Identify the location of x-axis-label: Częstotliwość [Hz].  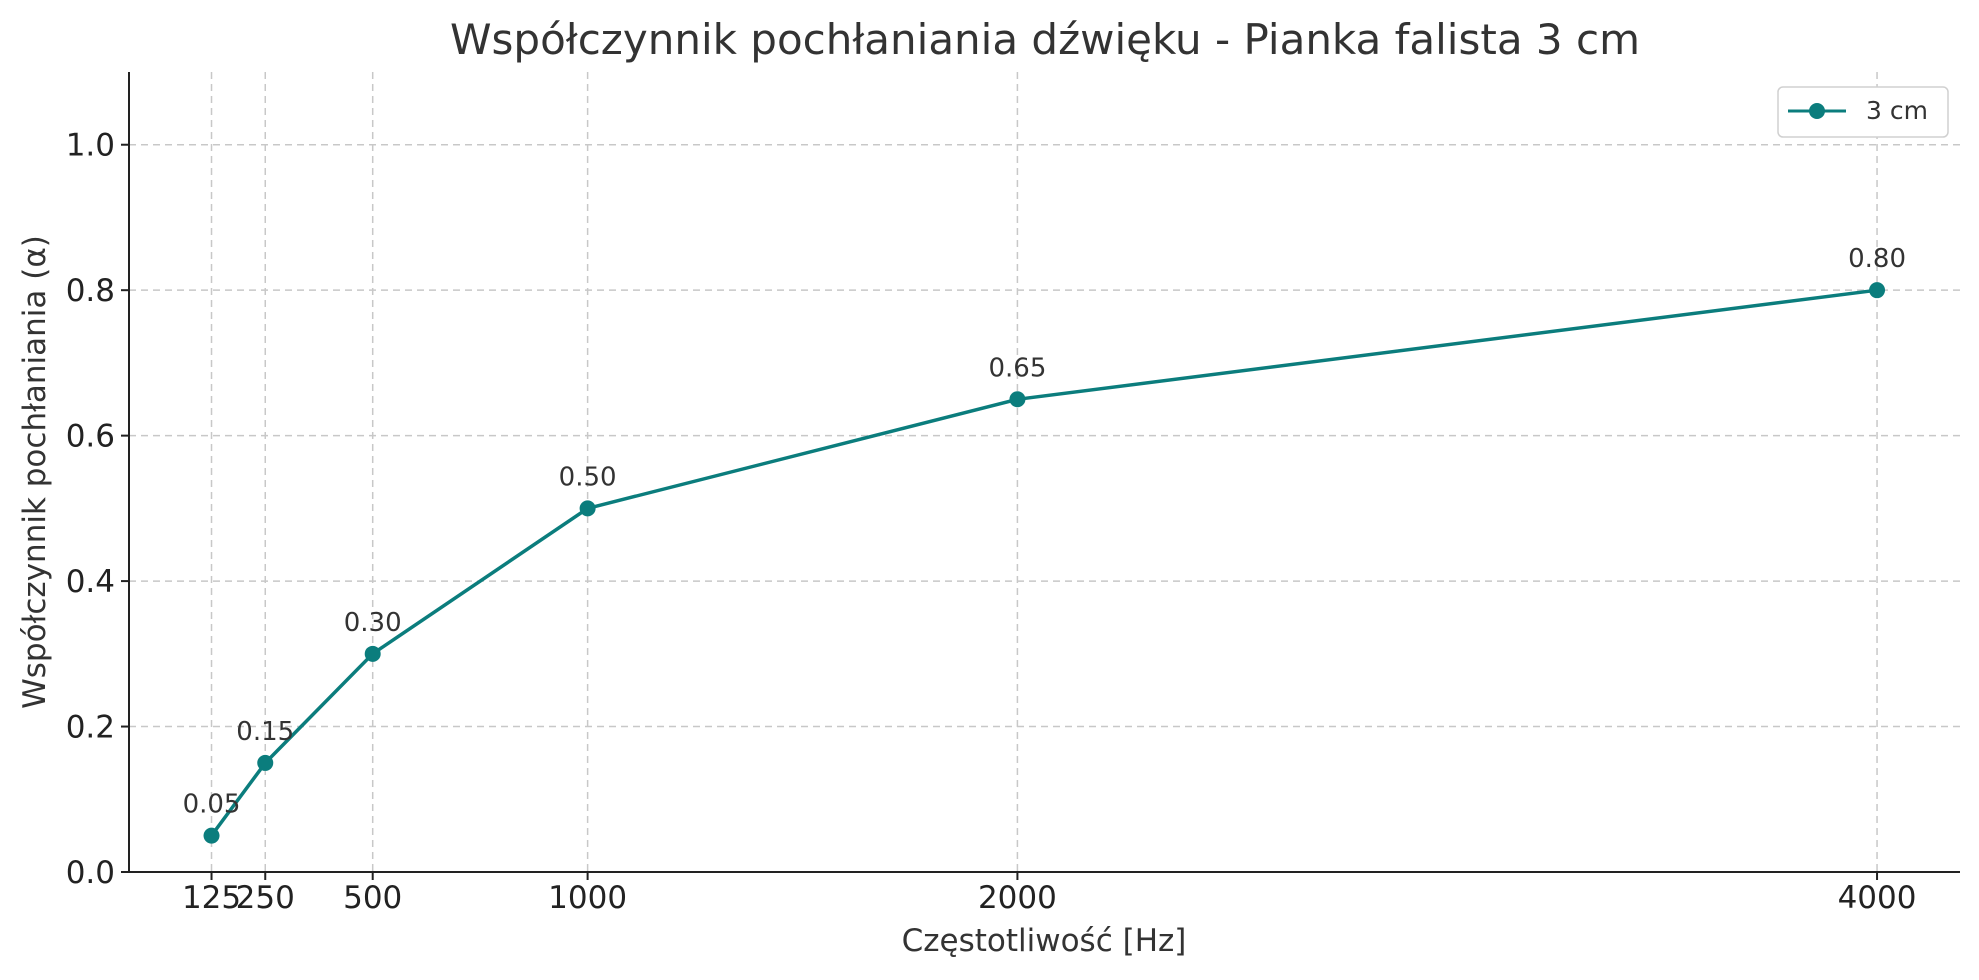
(1044, 941).